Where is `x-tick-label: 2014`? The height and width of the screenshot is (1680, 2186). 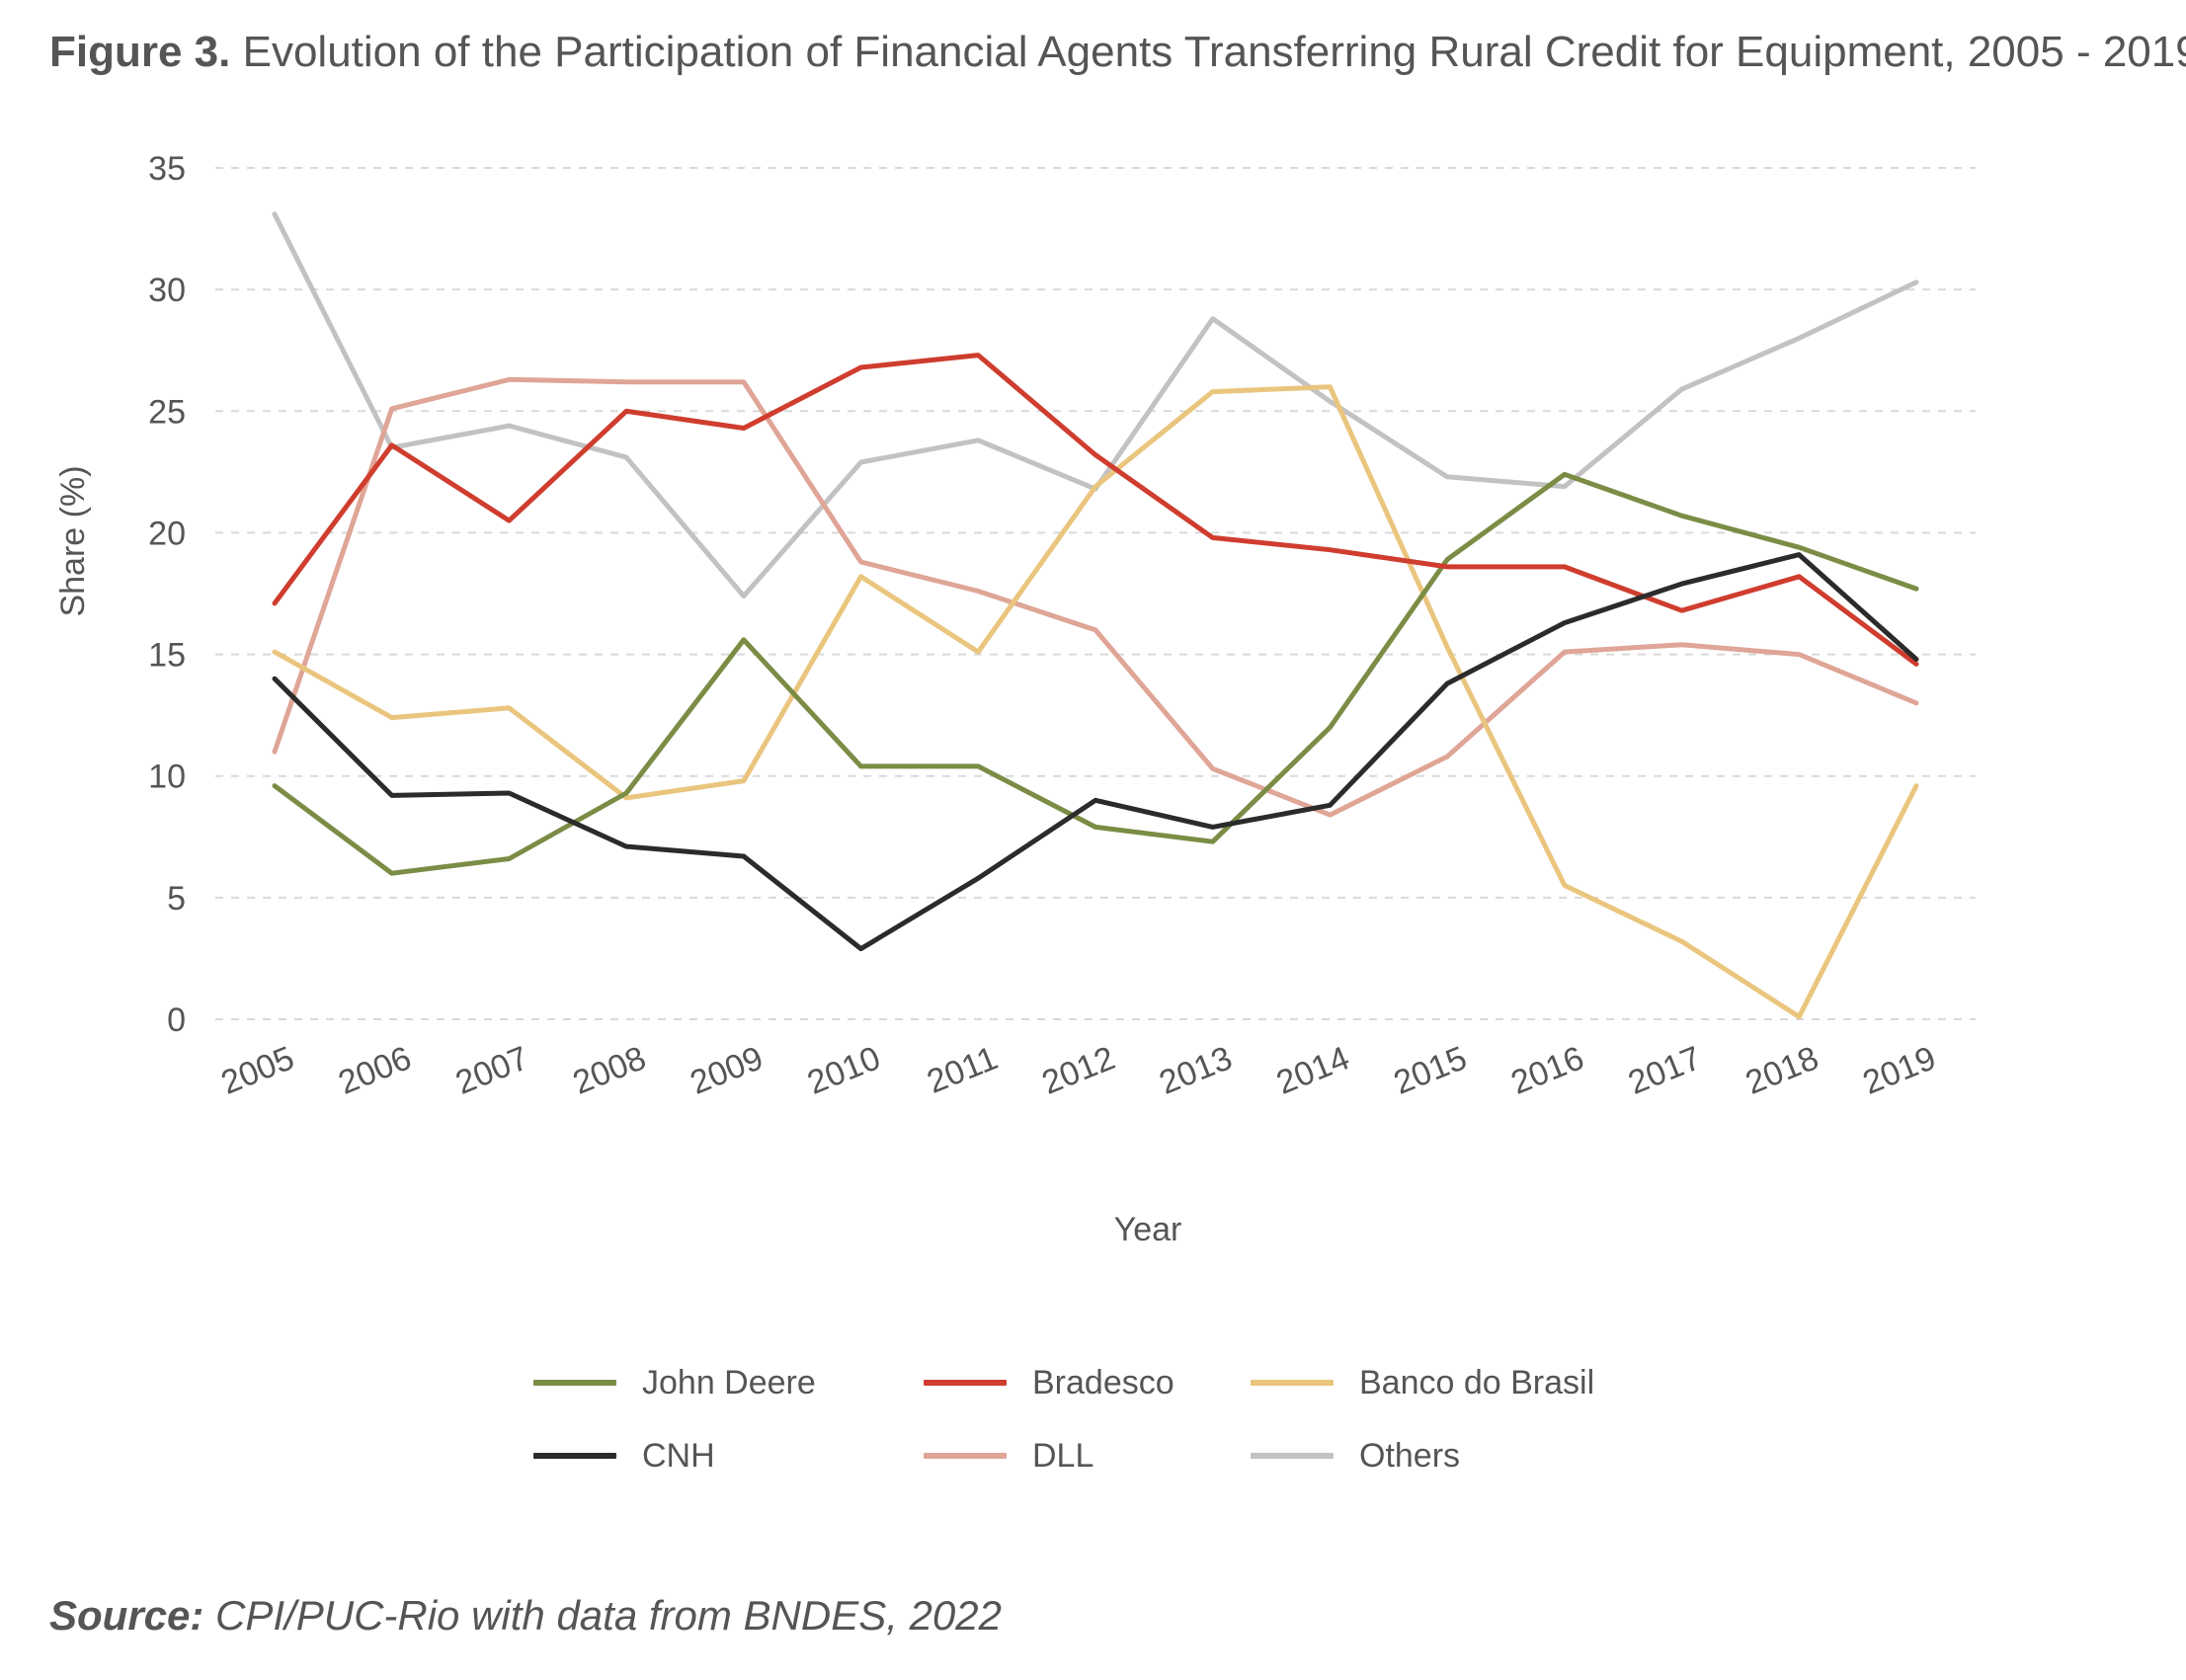
x-tick-label: 2014 is located at coordinates (1312, 1070).